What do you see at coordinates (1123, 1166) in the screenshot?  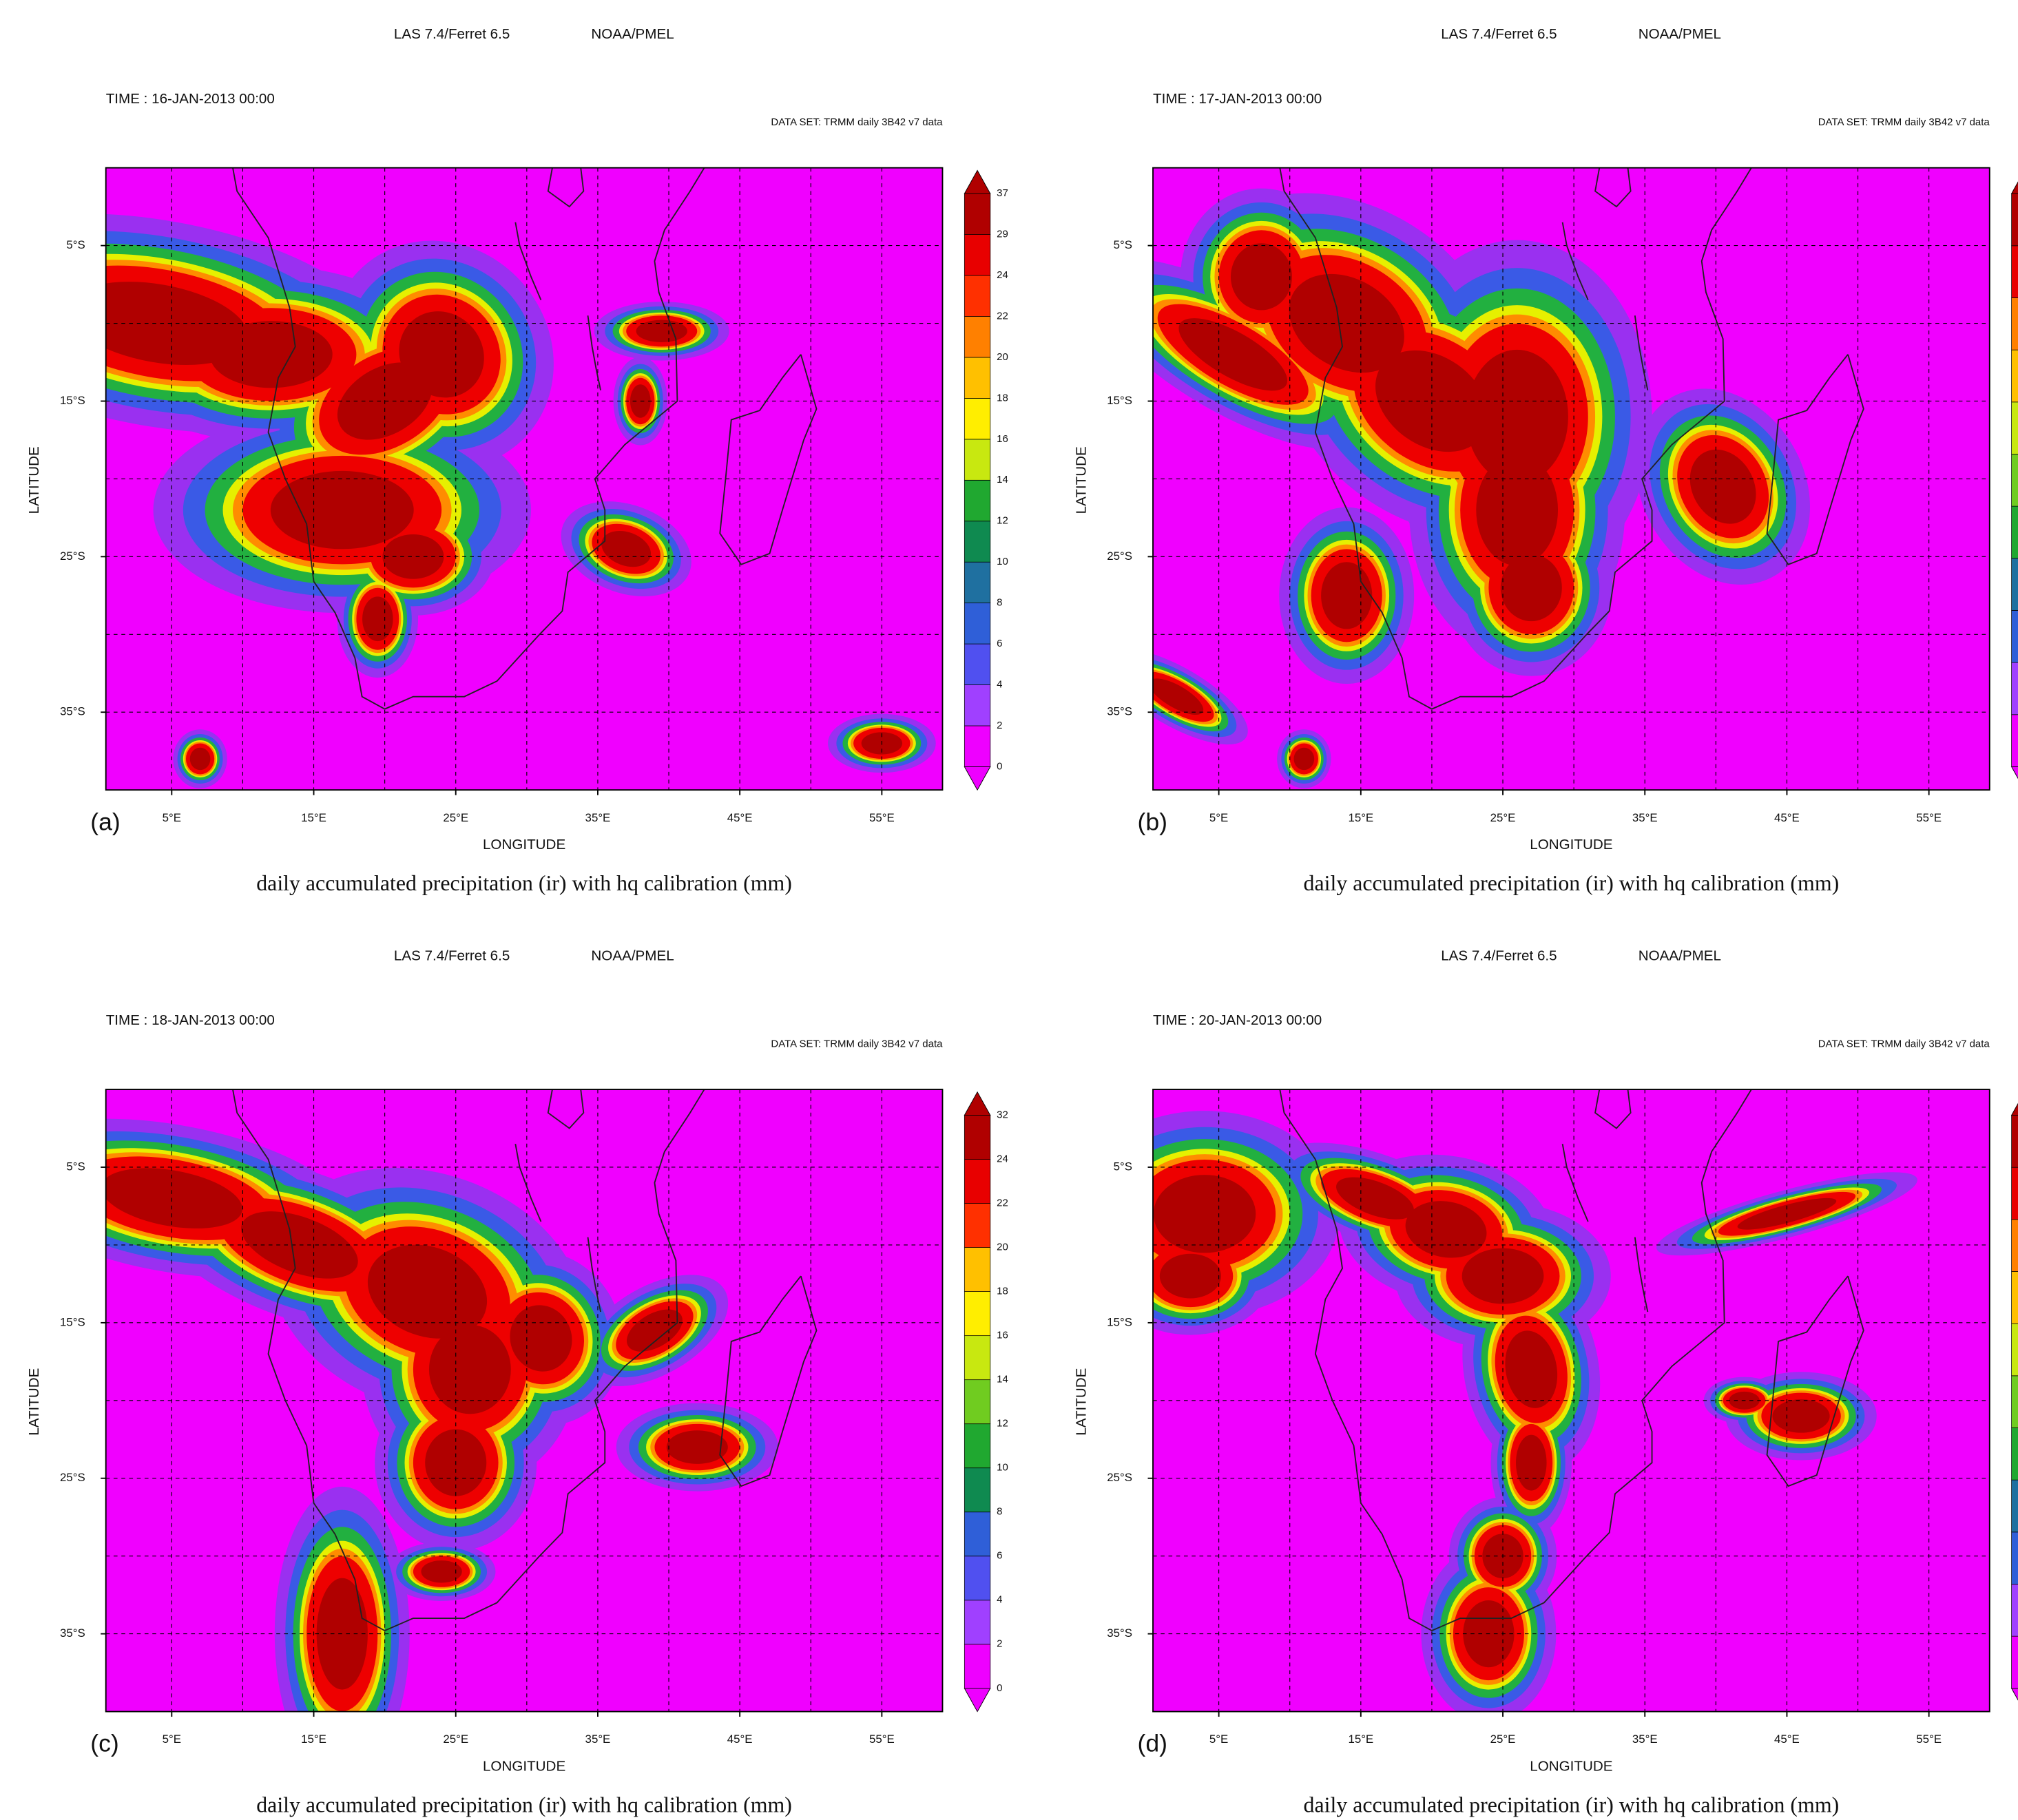 I see `y-tick-label: 5°S` at bounding box center [1123, 1166].